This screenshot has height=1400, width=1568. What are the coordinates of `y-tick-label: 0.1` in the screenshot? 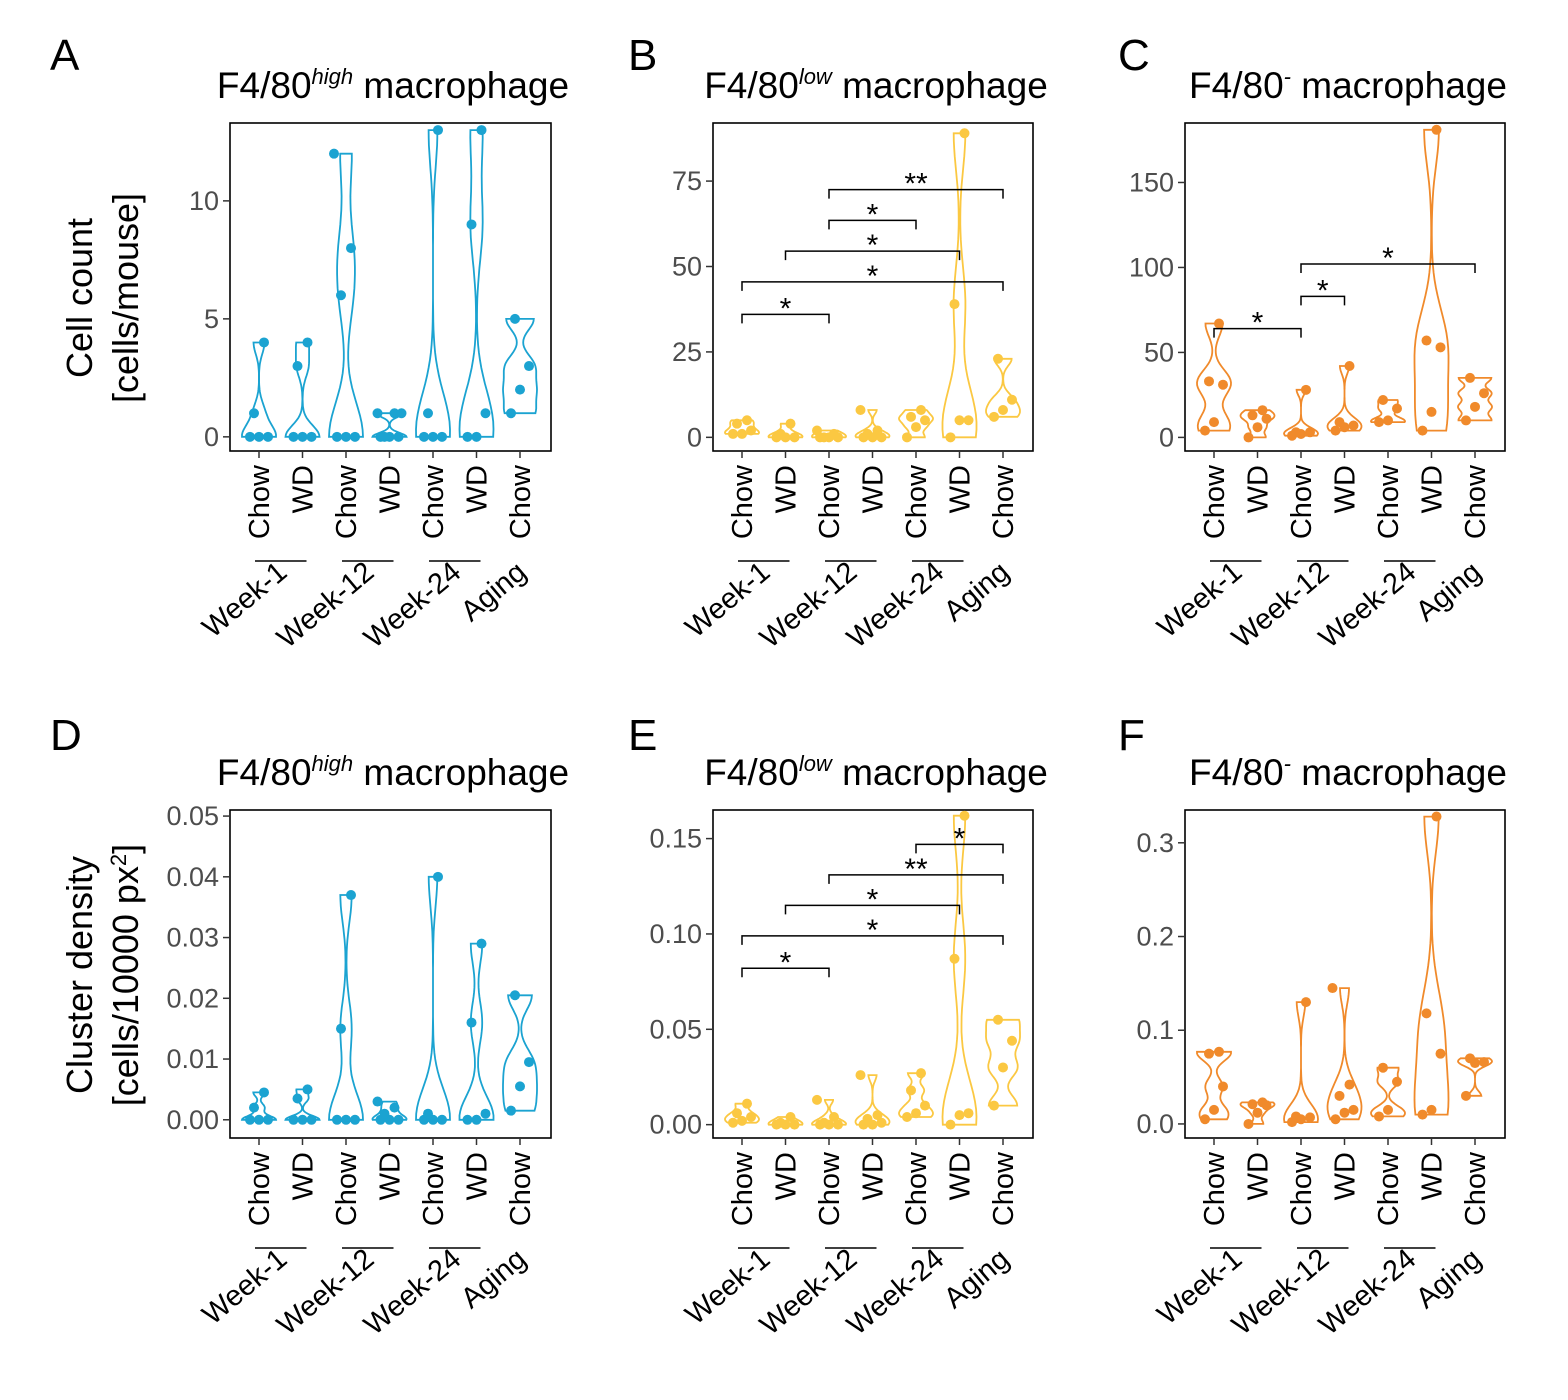 It's located at (1155, 1030).